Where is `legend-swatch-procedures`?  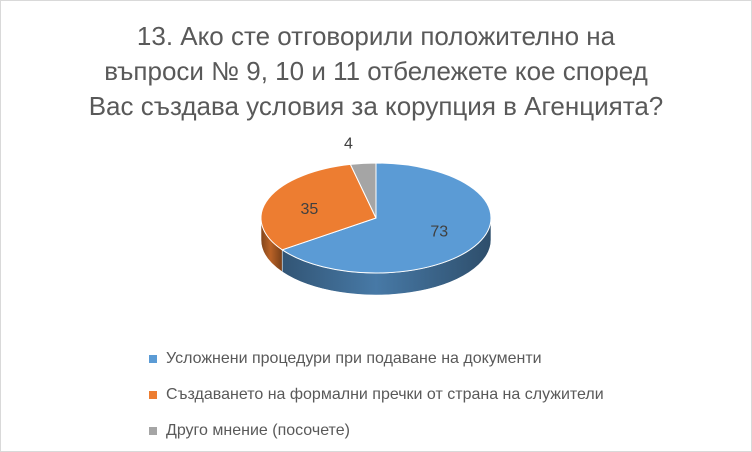 legend-swatch-procedures is located at coordinates (153, 359).